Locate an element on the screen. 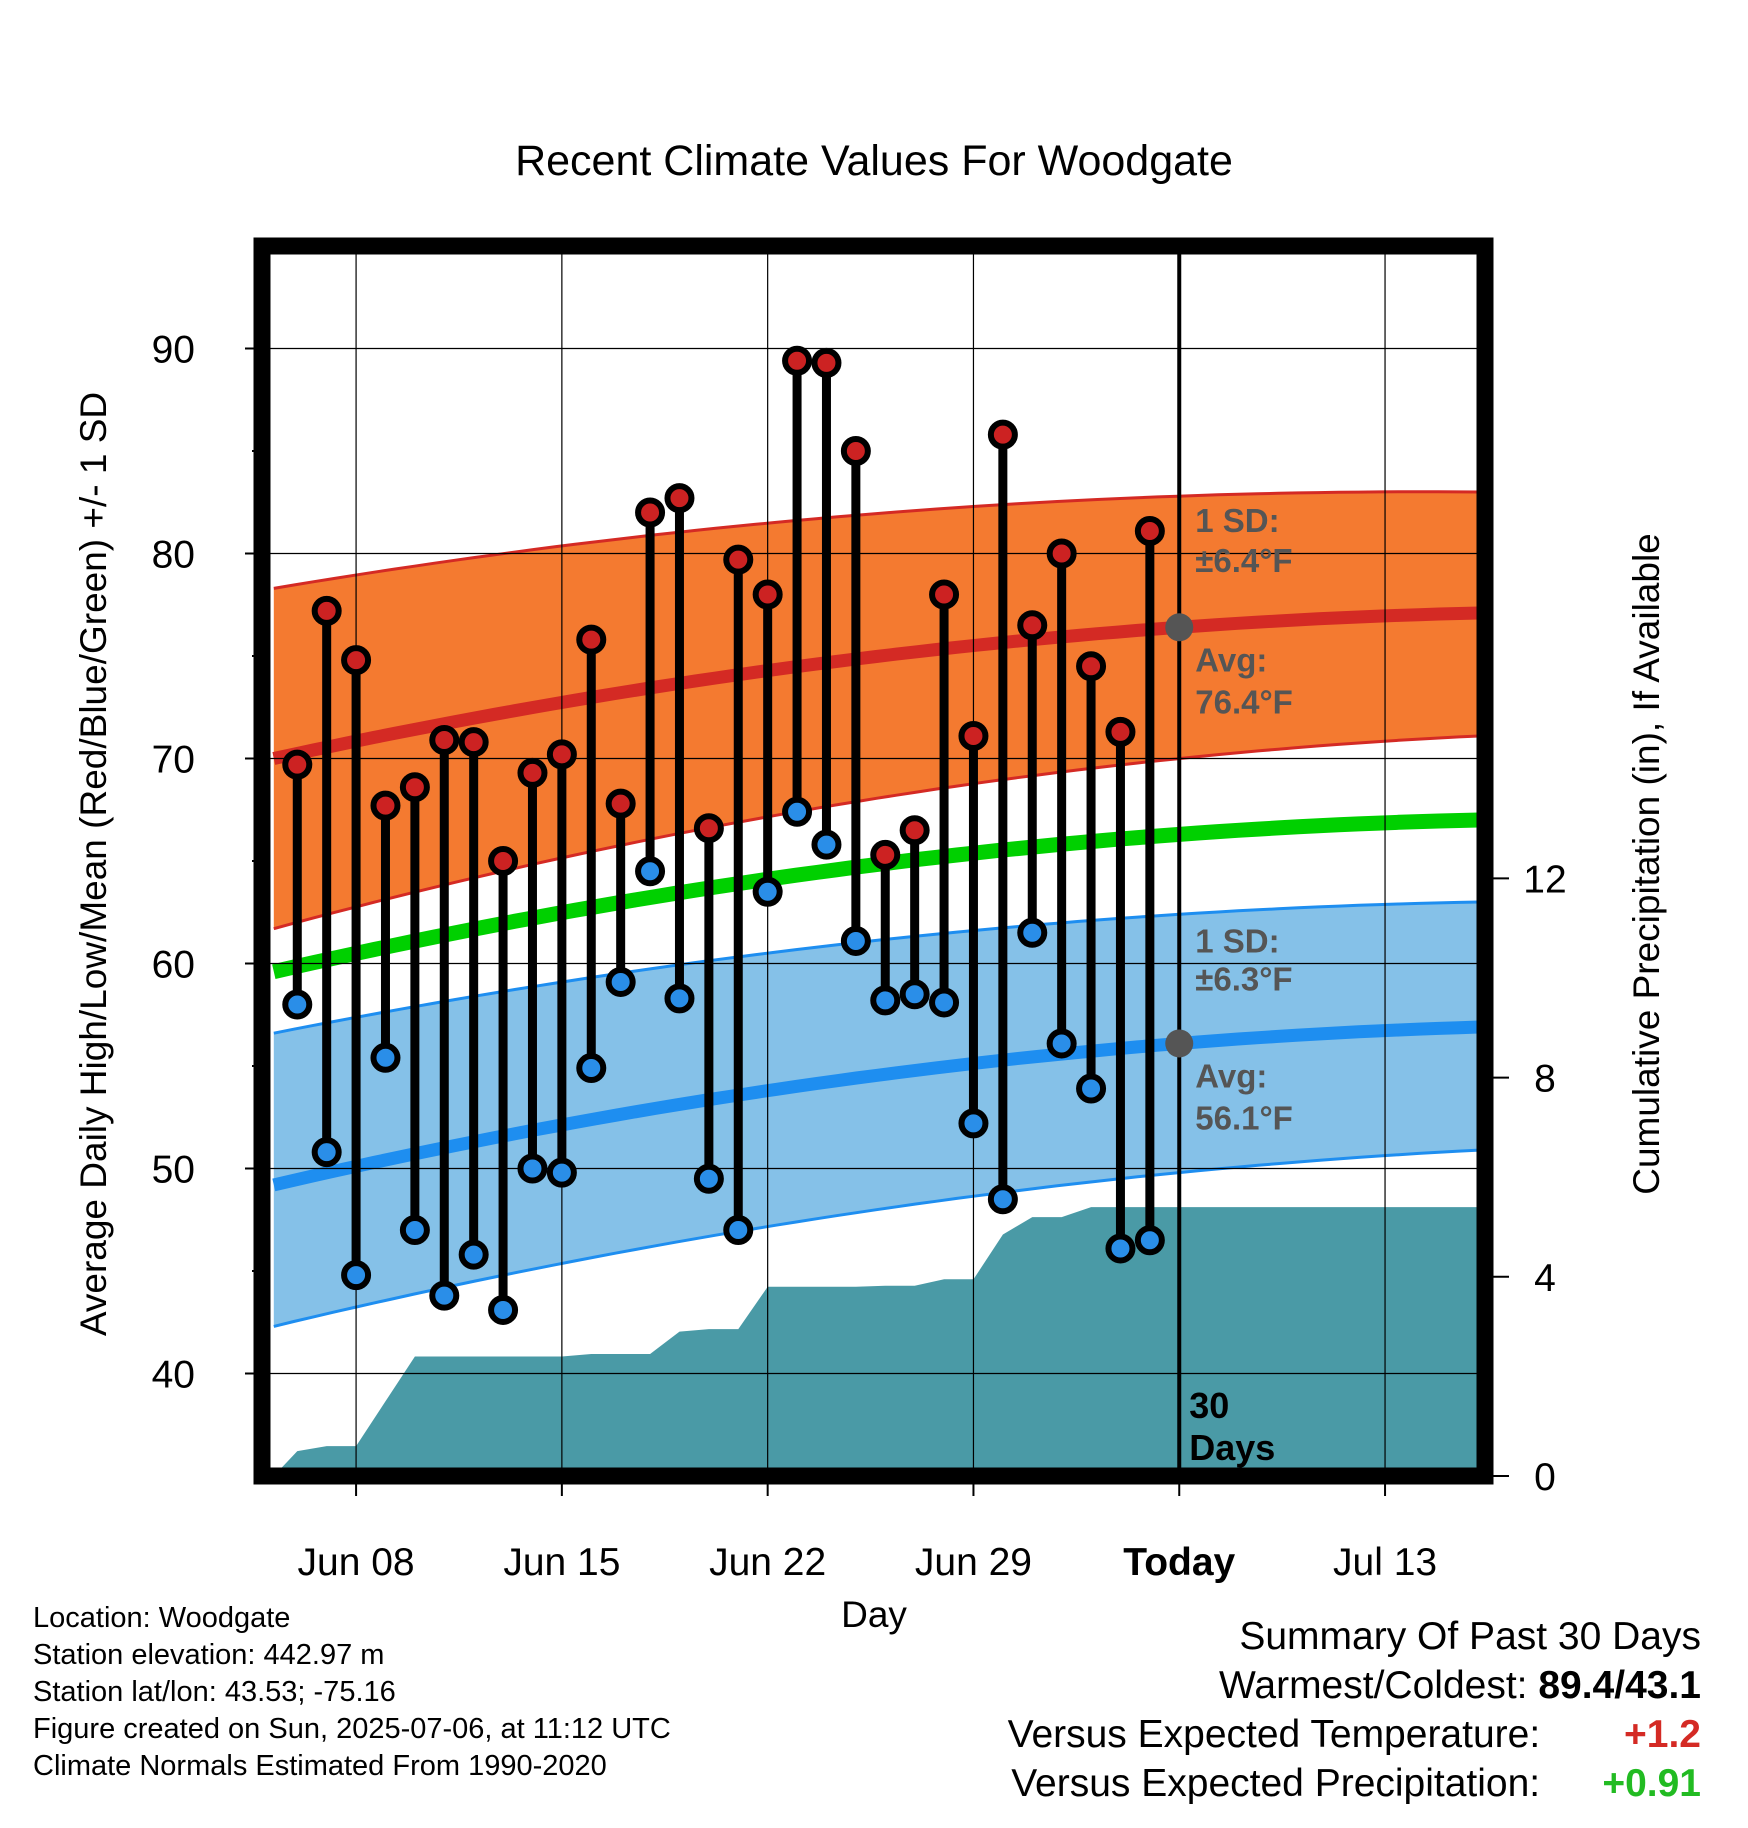 The image size is (1748, 1828). x-tick-label: Jun 15 is located at coordinates (561, 1562).